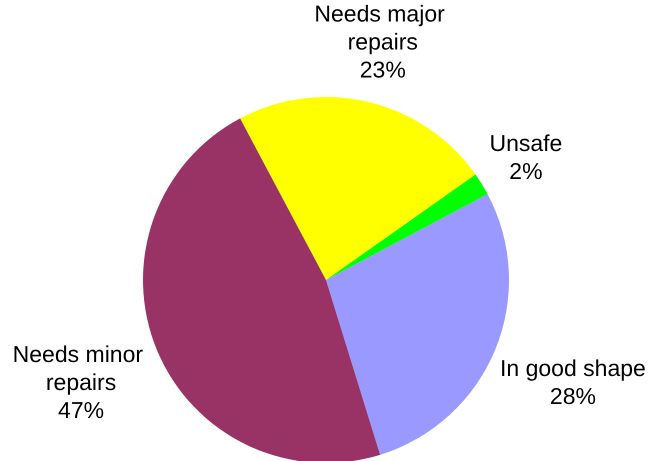 This screenshot has height=461, width=659. Describe the element at coordinates (81, 409) in the screenshot. I see `data-label: 47%` at that location.